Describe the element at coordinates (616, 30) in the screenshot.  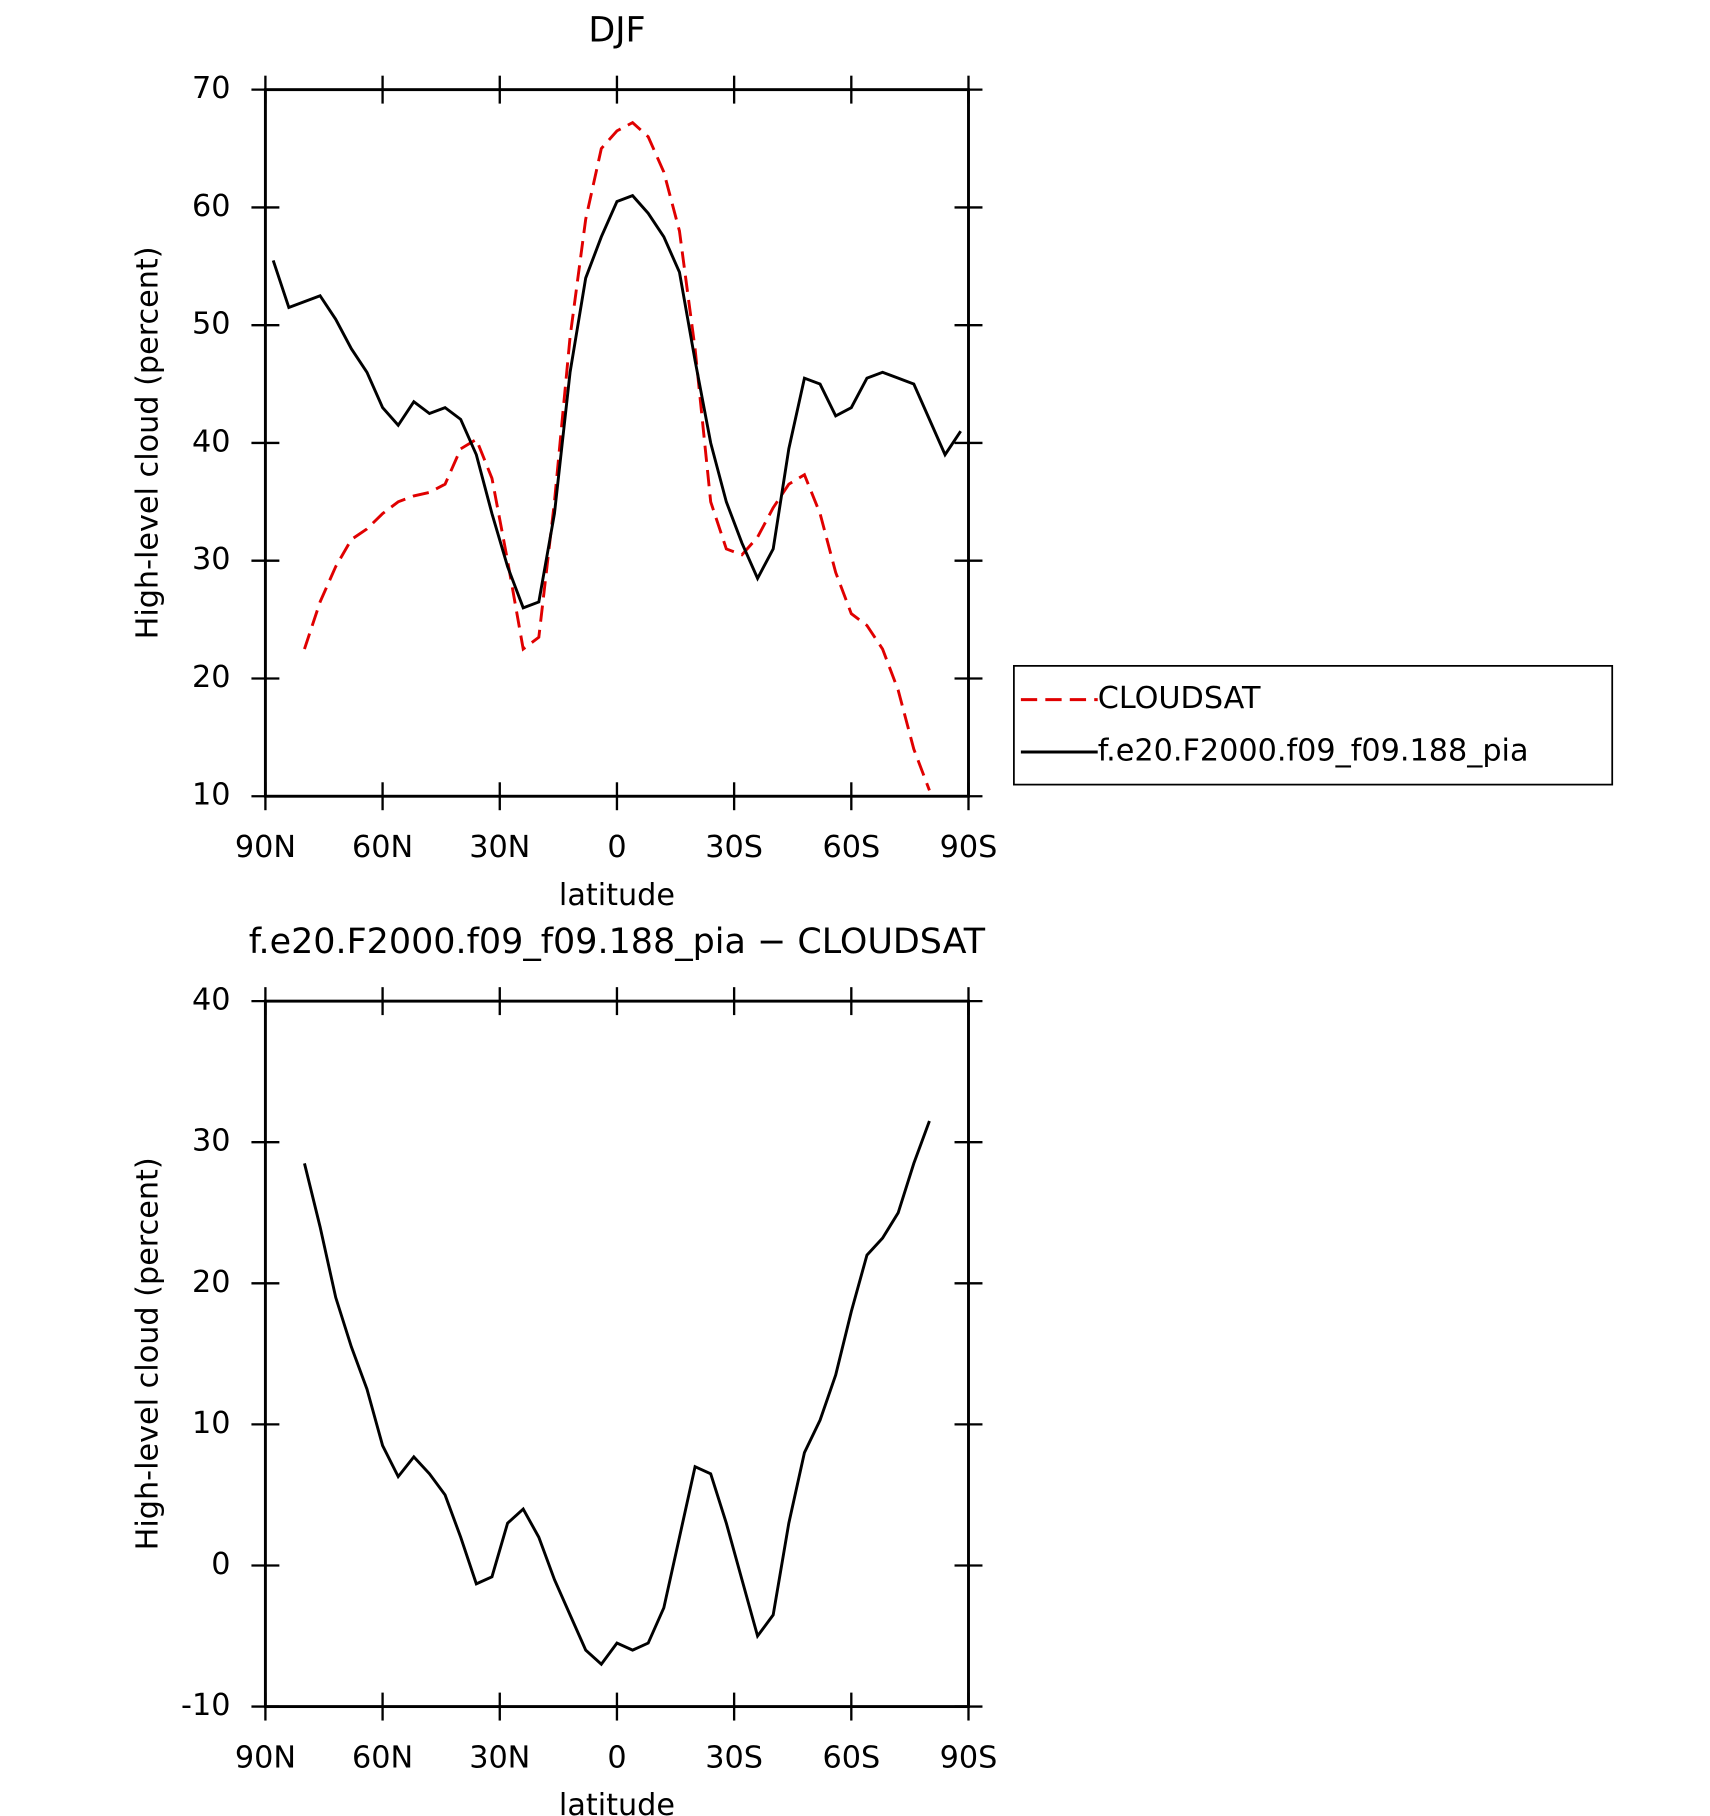
I see `chart-title: DJF` at that location.